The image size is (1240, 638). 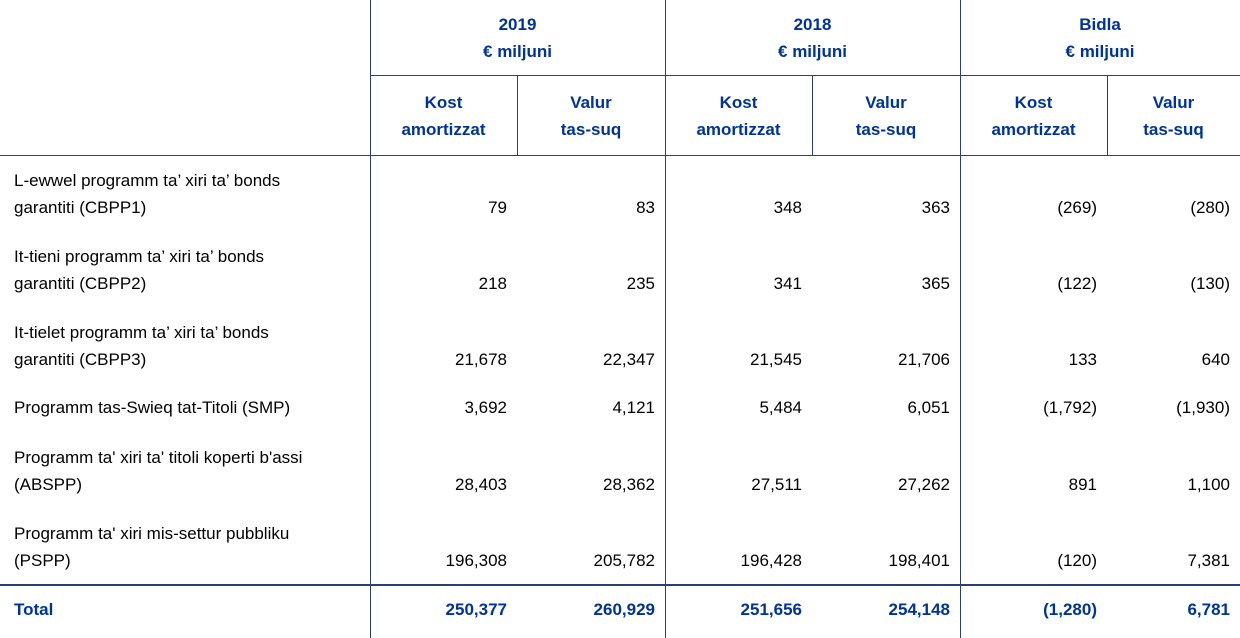 I want to click on cell-value: (1,792), so click(x=1070, y=407).